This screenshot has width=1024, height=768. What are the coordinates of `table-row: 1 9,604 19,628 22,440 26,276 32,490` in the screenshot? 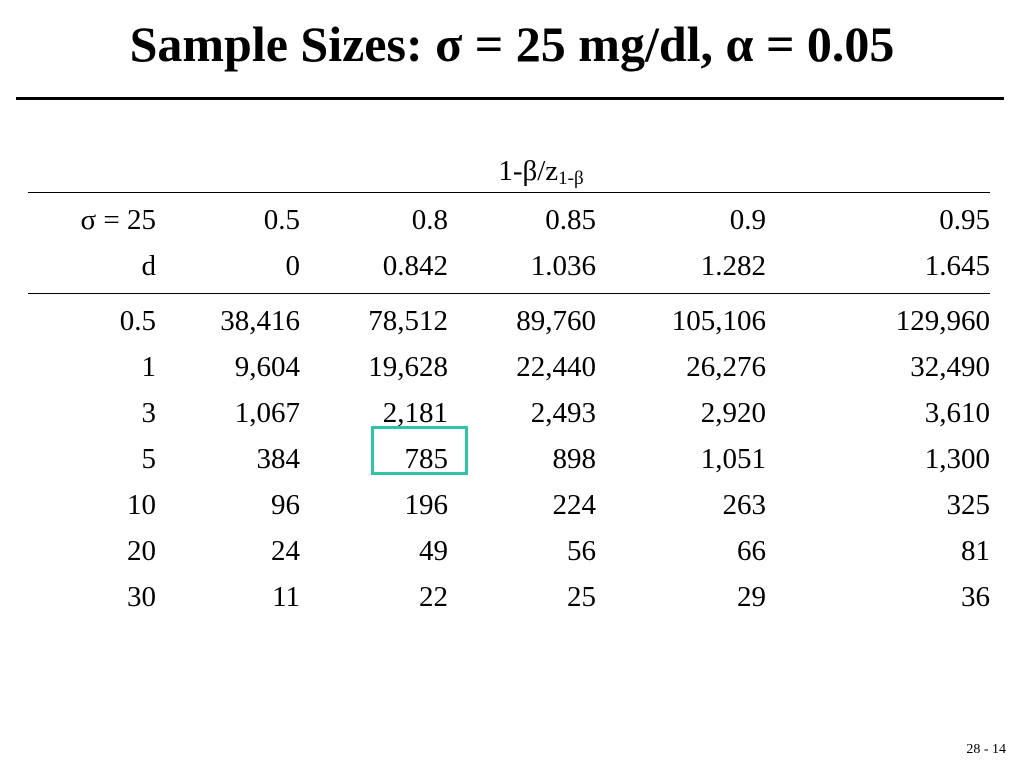 It's located at (509, 367).